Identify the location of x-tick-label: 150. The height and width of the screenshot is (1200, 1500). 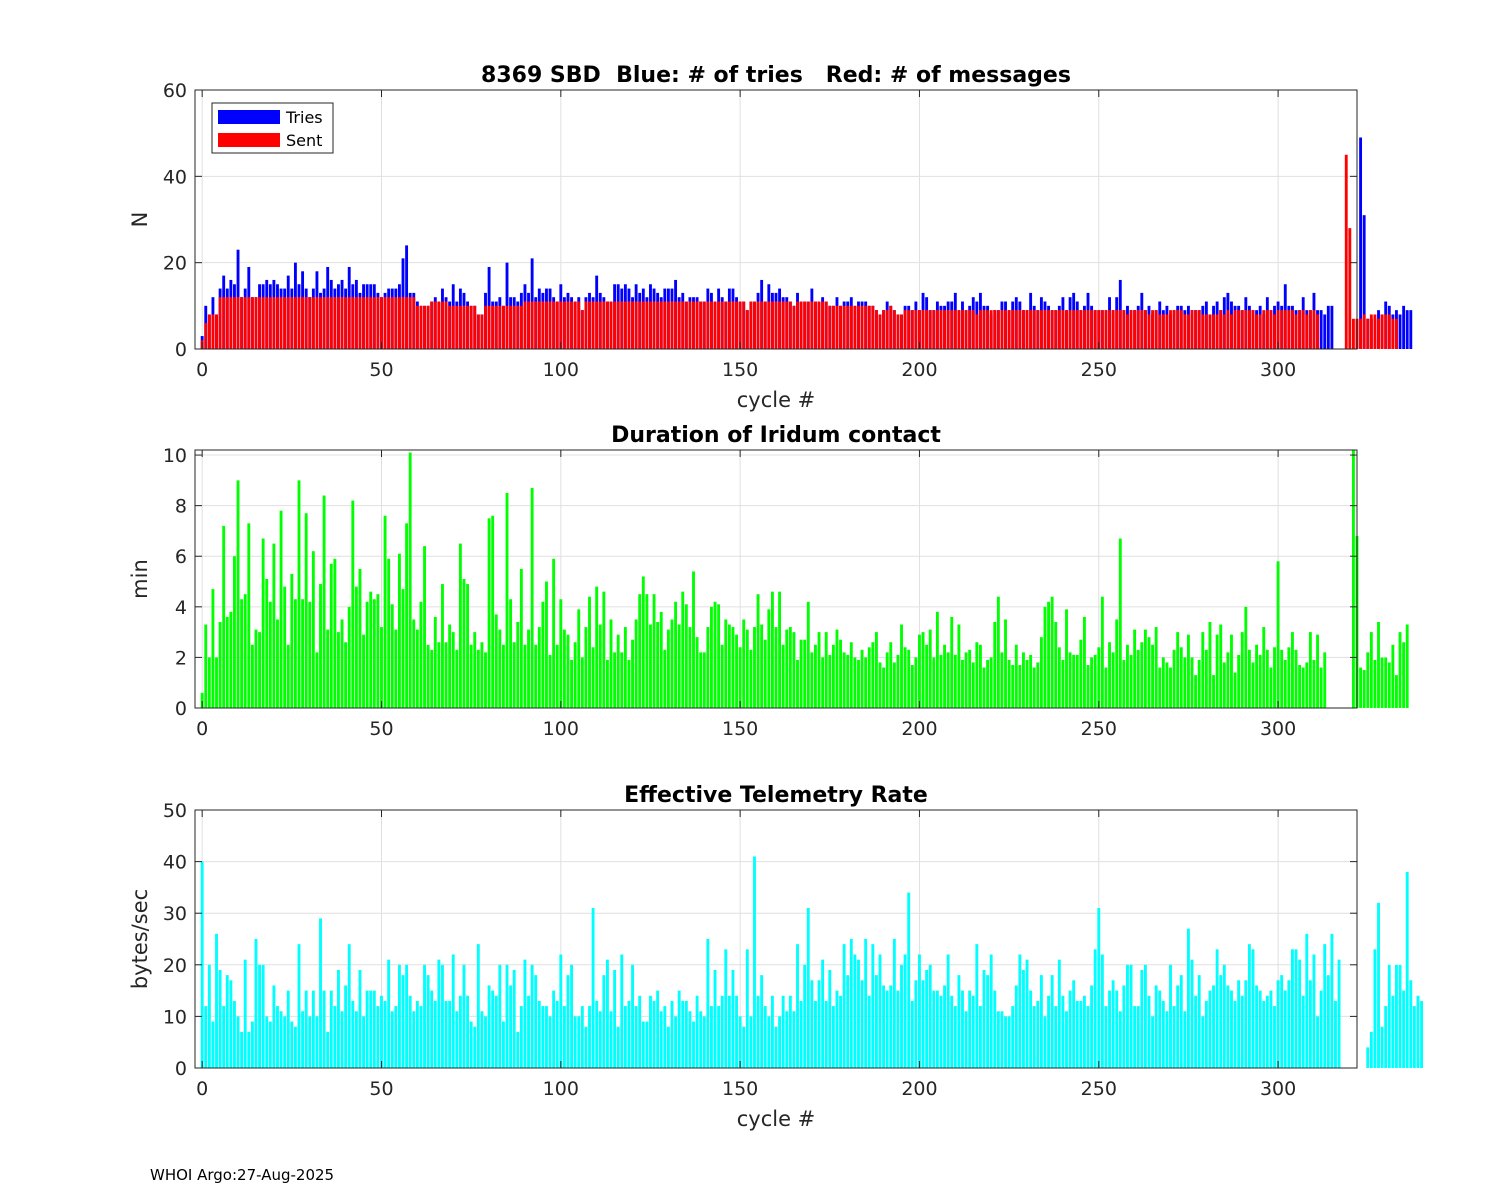
(740, 1089).